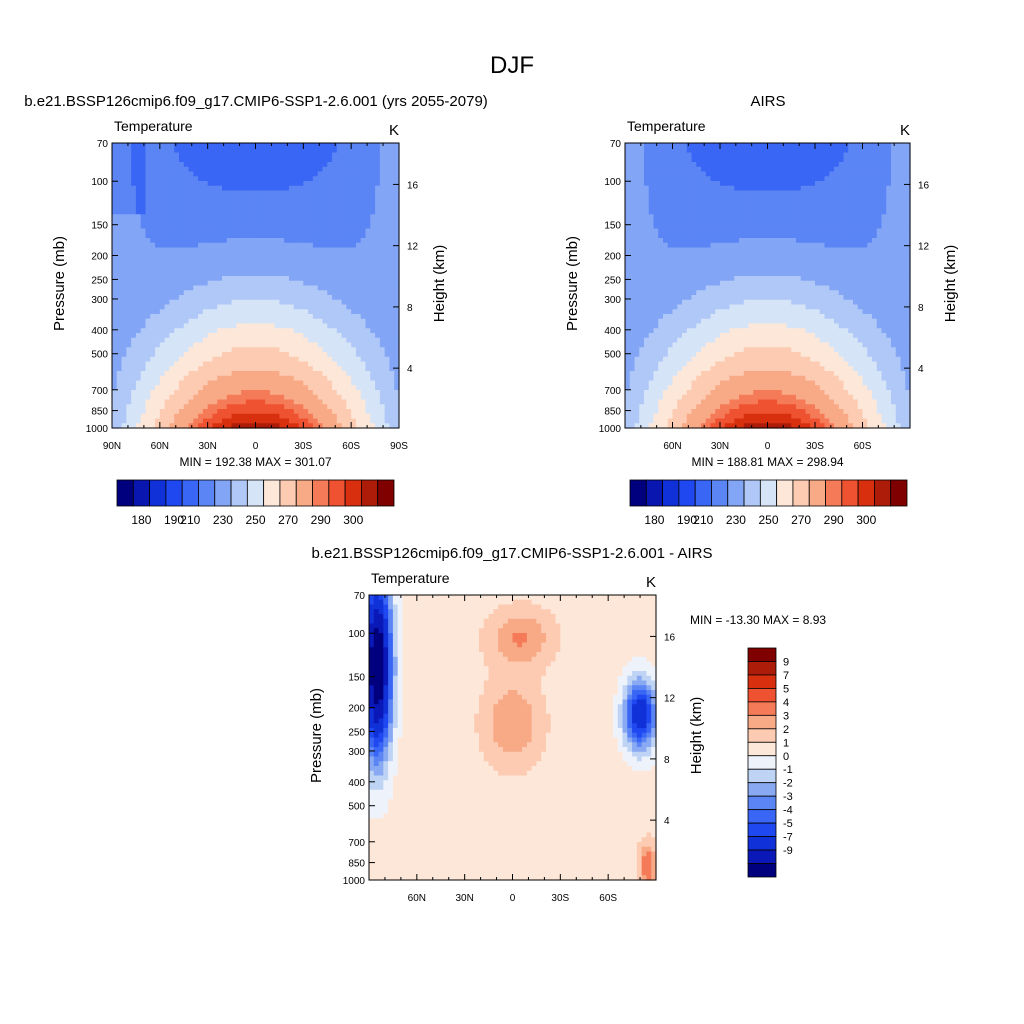 The image size is (1024, 1024). What do you see at coordinates (158, 493) in the screenshot?
I see `colorbar-swatch` at bounding box center [158, 493].